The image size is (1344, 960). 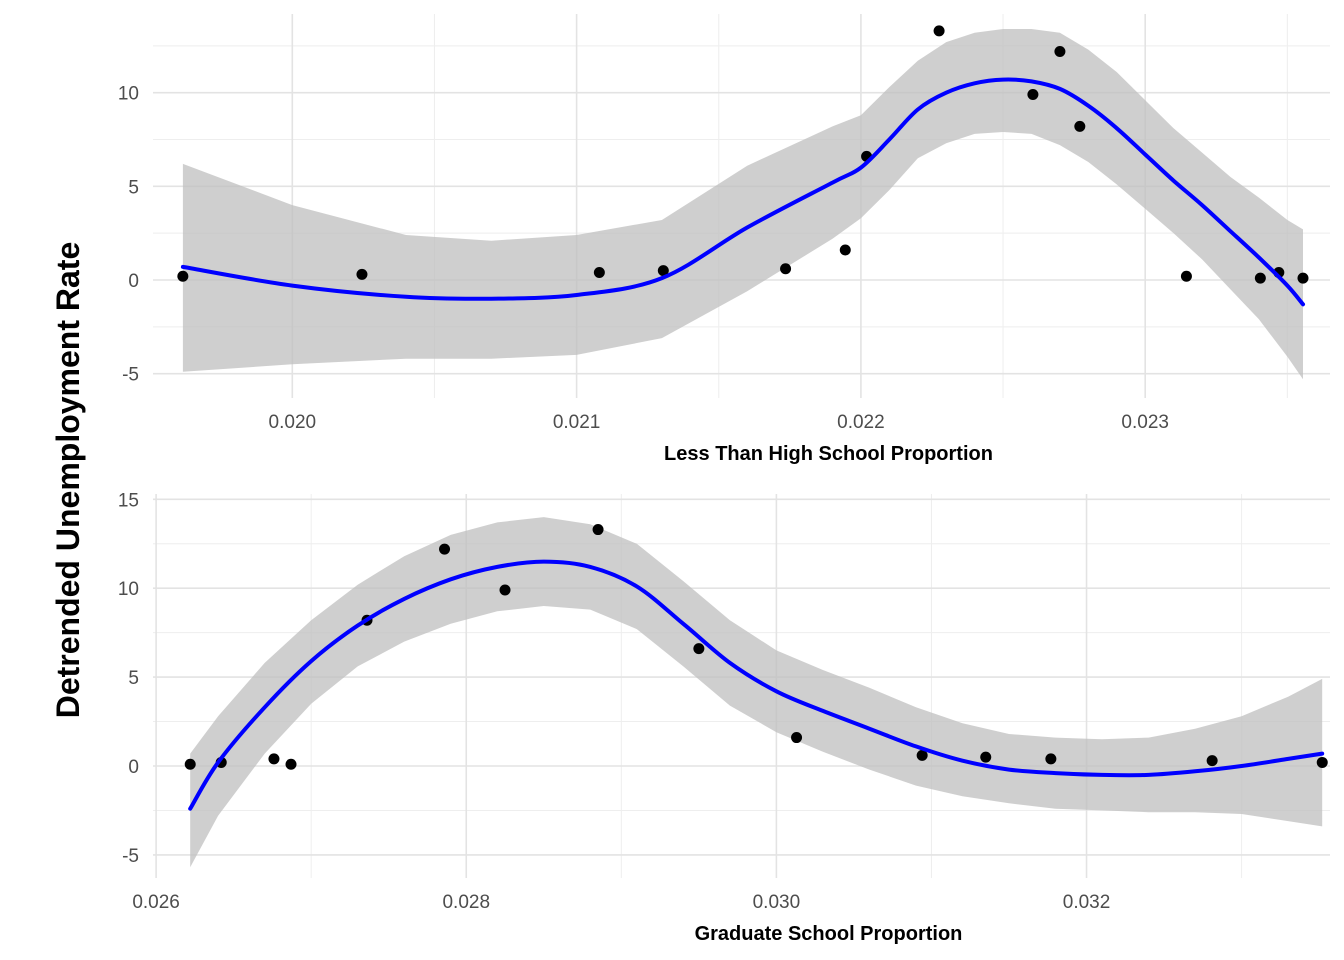 I want to click on x-tick-label: 0.022, so click(x=861, y=422).